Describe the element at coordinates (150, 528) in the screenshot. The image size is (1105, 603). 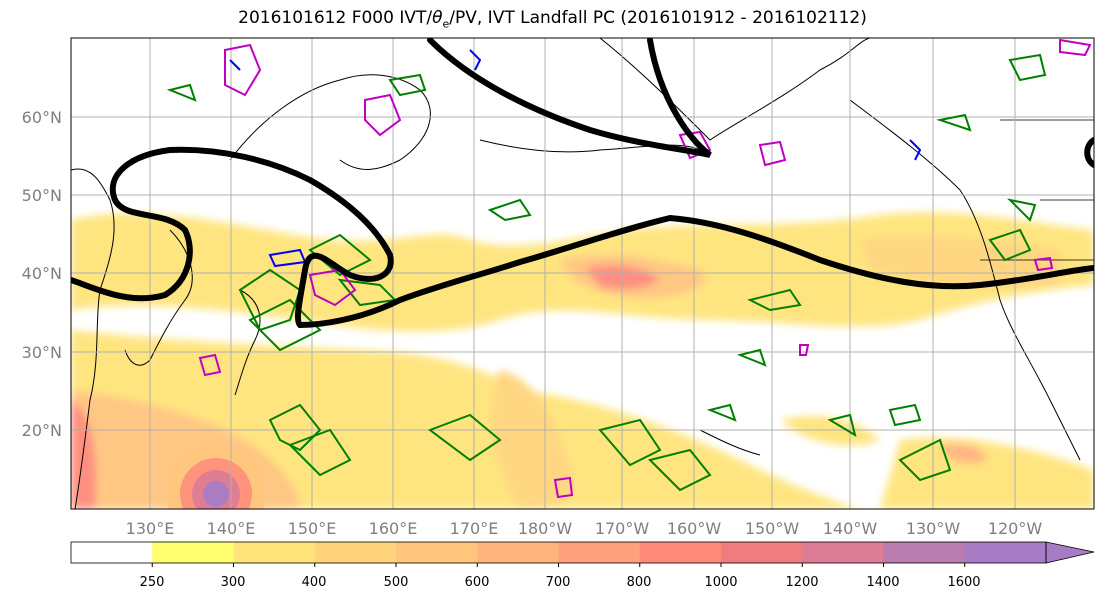
I see `lon-tick-label: 130°E` at that location.